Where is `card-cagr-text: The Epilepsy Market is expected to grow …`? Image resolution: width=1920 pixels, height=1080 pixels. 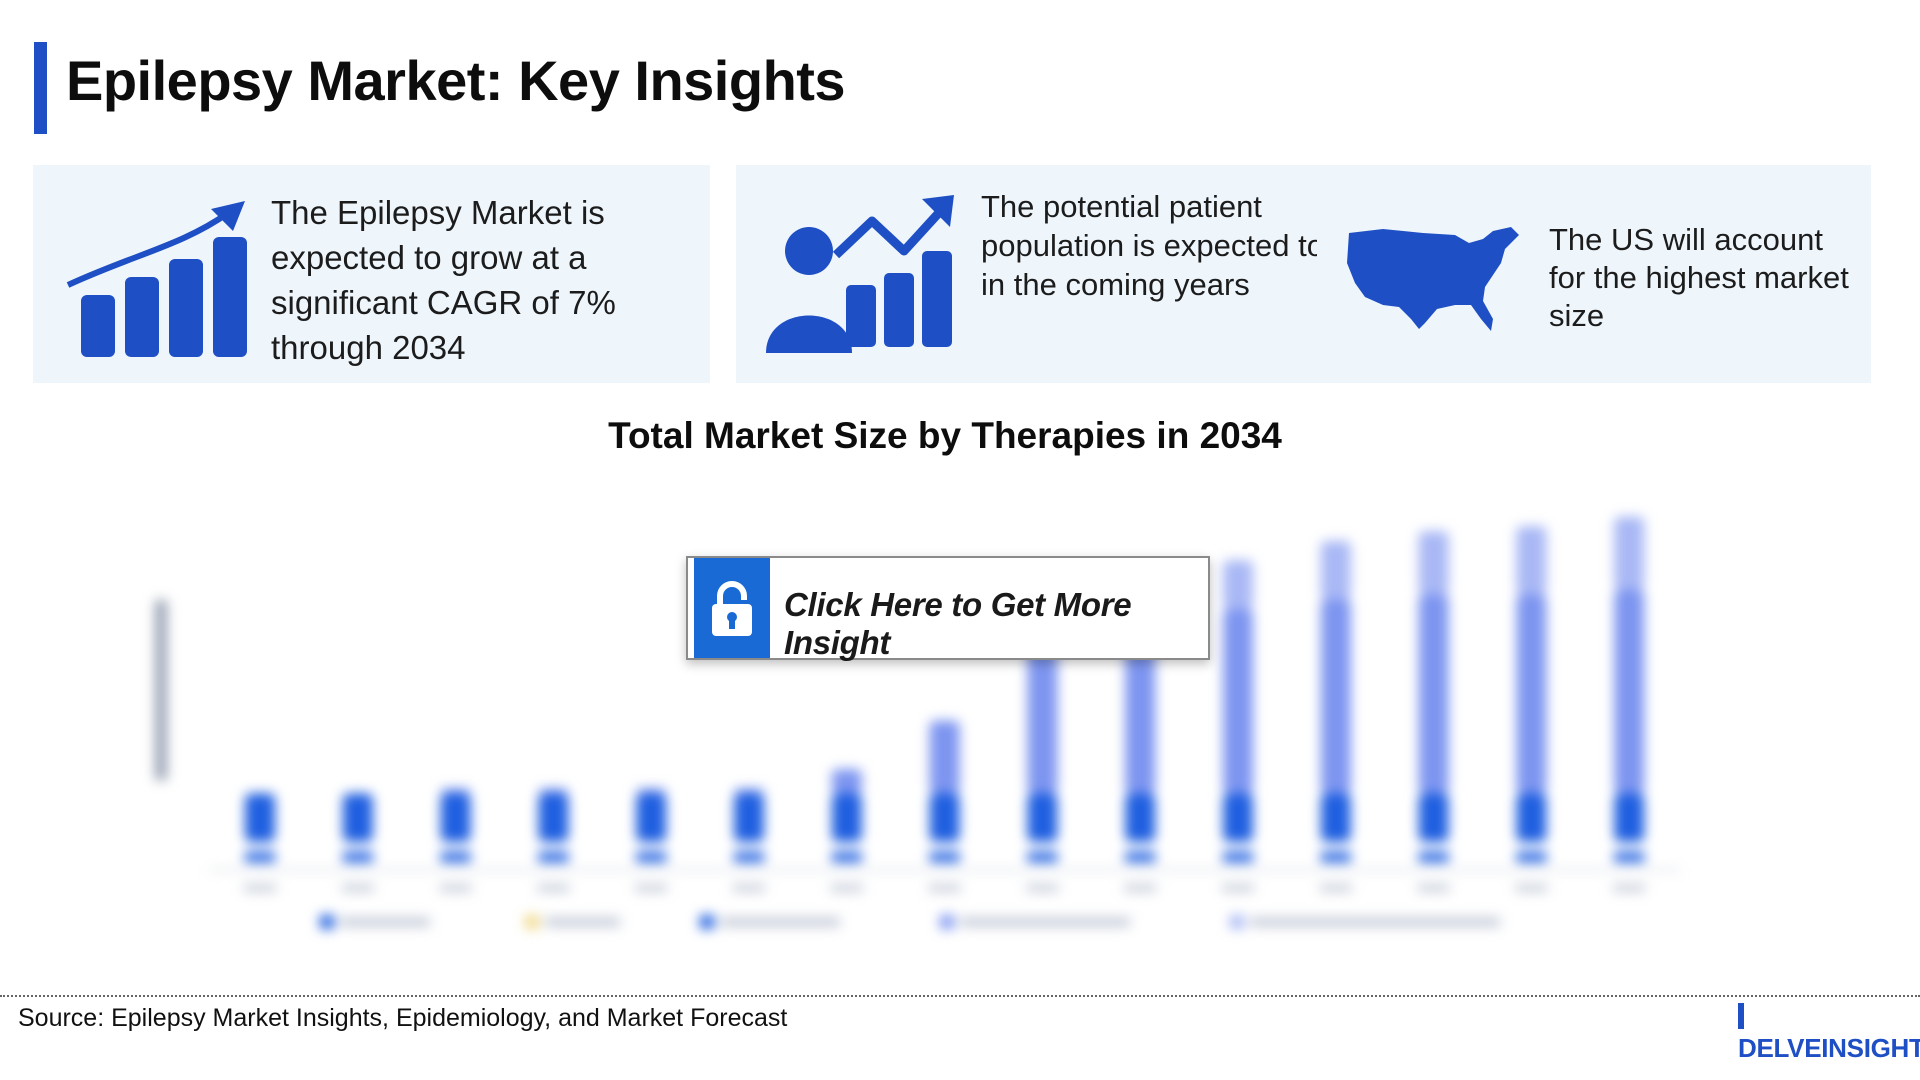 card-cagr-text: The Epilepsy Market is expected to grow … is located at coordinates (443, 280).